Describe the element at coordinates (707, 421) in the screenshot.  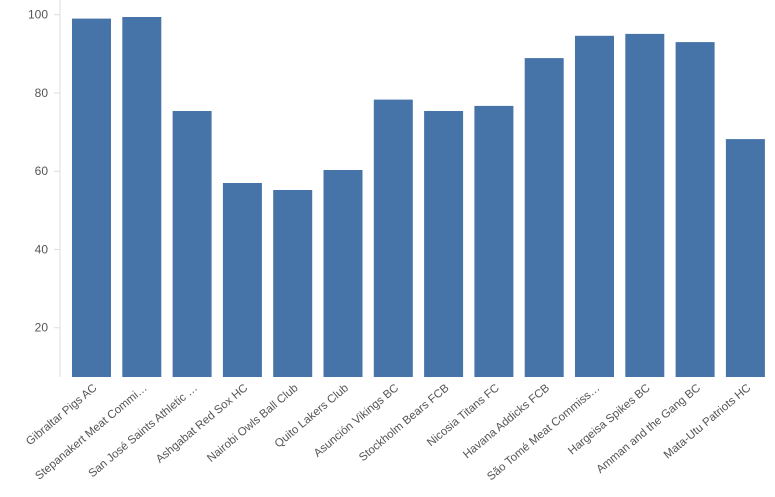
I see `x-tick-label: Mata-Utu Patriots HC` at that location.